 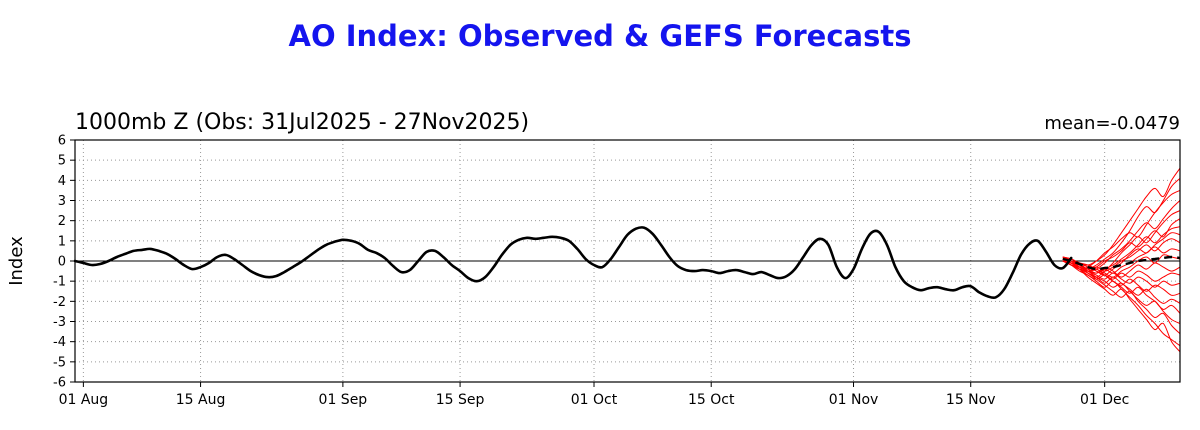 I want to click on y-tick-label: -6, so click(x=59, y=383).